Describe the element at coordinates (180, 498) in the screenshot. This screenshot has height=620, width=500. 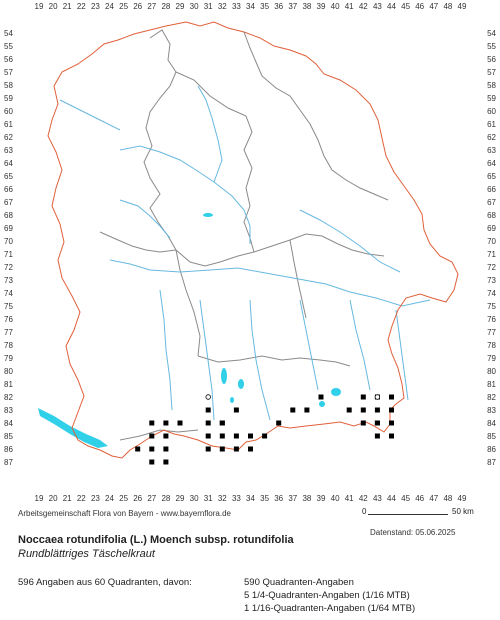
I see `x-label-bottom-29: 29` at that location.